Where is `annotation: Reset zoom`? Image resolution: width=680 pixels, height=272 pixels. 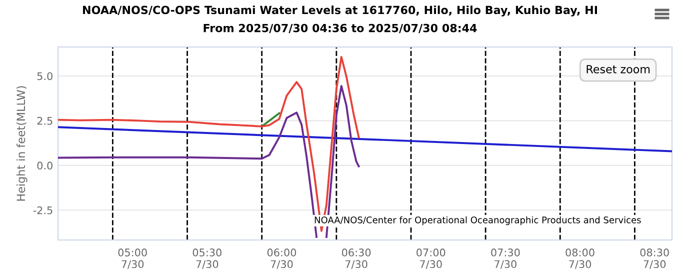
annotation: Reset zoom is located at coordinates (618, 69).